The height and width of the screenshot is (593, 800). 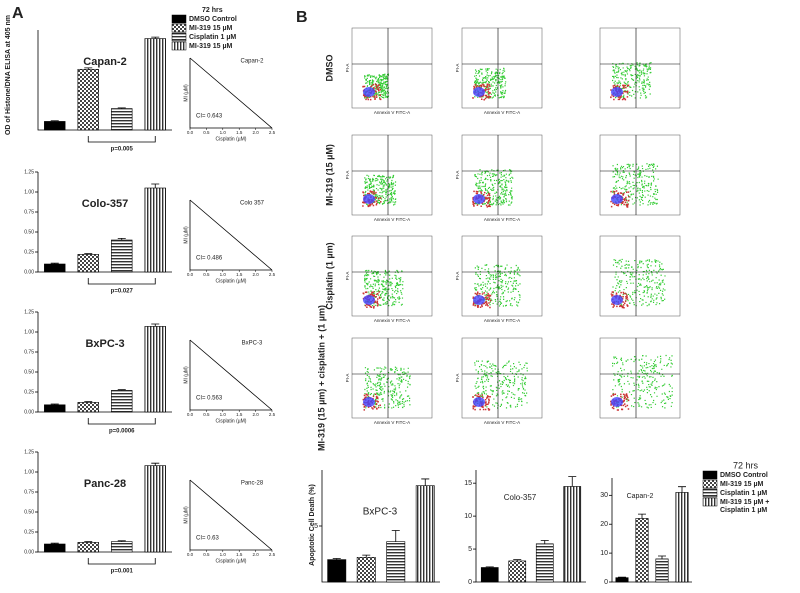 I want to click on chart-title: Colo 357, so click(x=252, y=204).